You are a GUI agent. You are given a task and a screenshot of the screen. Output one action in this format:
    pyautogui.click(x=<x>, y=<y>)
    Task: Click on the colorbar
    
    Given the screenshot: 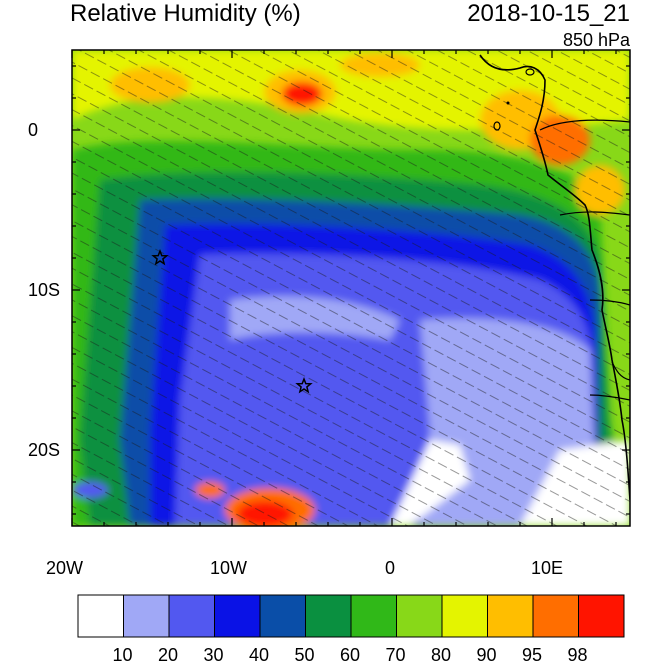 What is the action you would take?
    pyautogui.click(x=351, y=616)
    